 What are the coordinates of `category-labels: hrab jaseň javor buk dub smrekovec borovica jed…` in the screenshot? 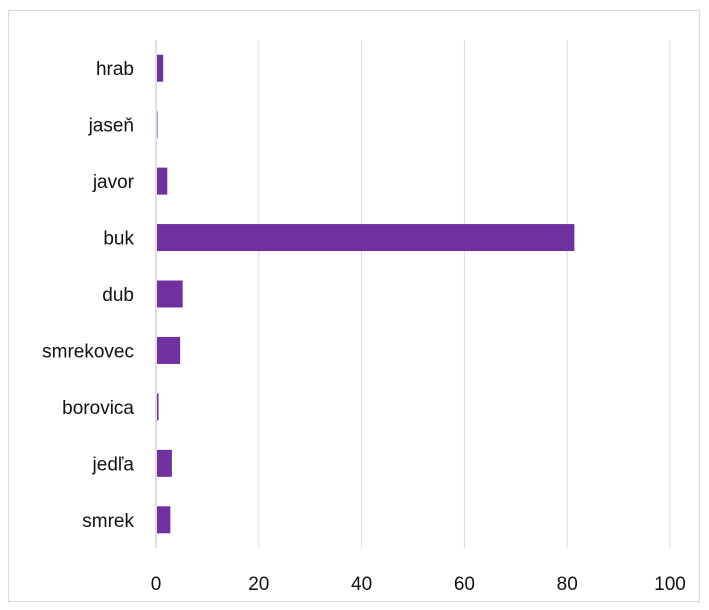 It's located at (88, 295).